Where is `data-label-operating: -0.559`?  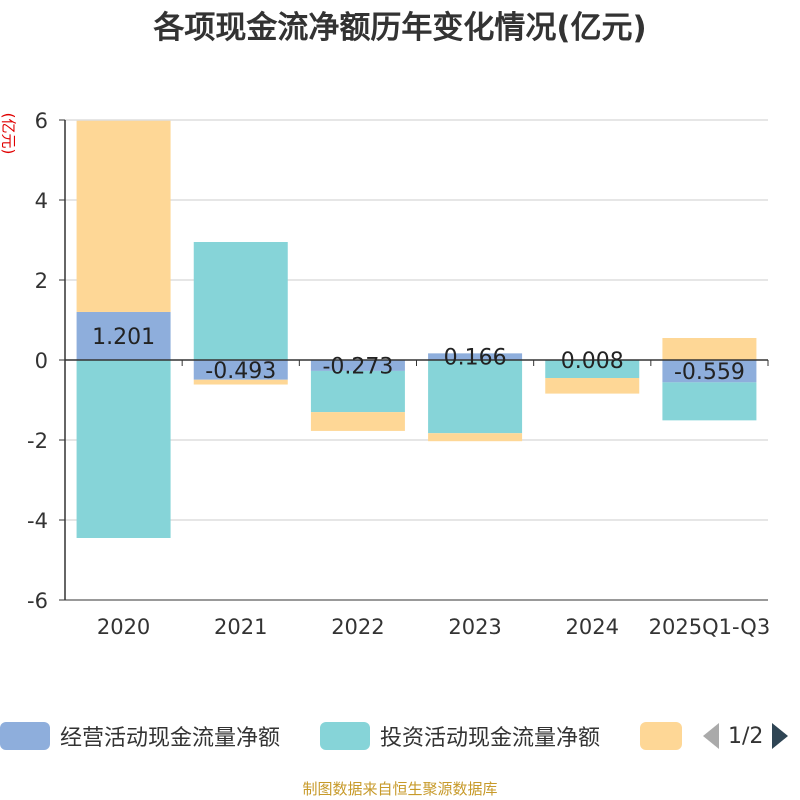 data-label-operating: -0.559 is located at coordinates (709, 372).